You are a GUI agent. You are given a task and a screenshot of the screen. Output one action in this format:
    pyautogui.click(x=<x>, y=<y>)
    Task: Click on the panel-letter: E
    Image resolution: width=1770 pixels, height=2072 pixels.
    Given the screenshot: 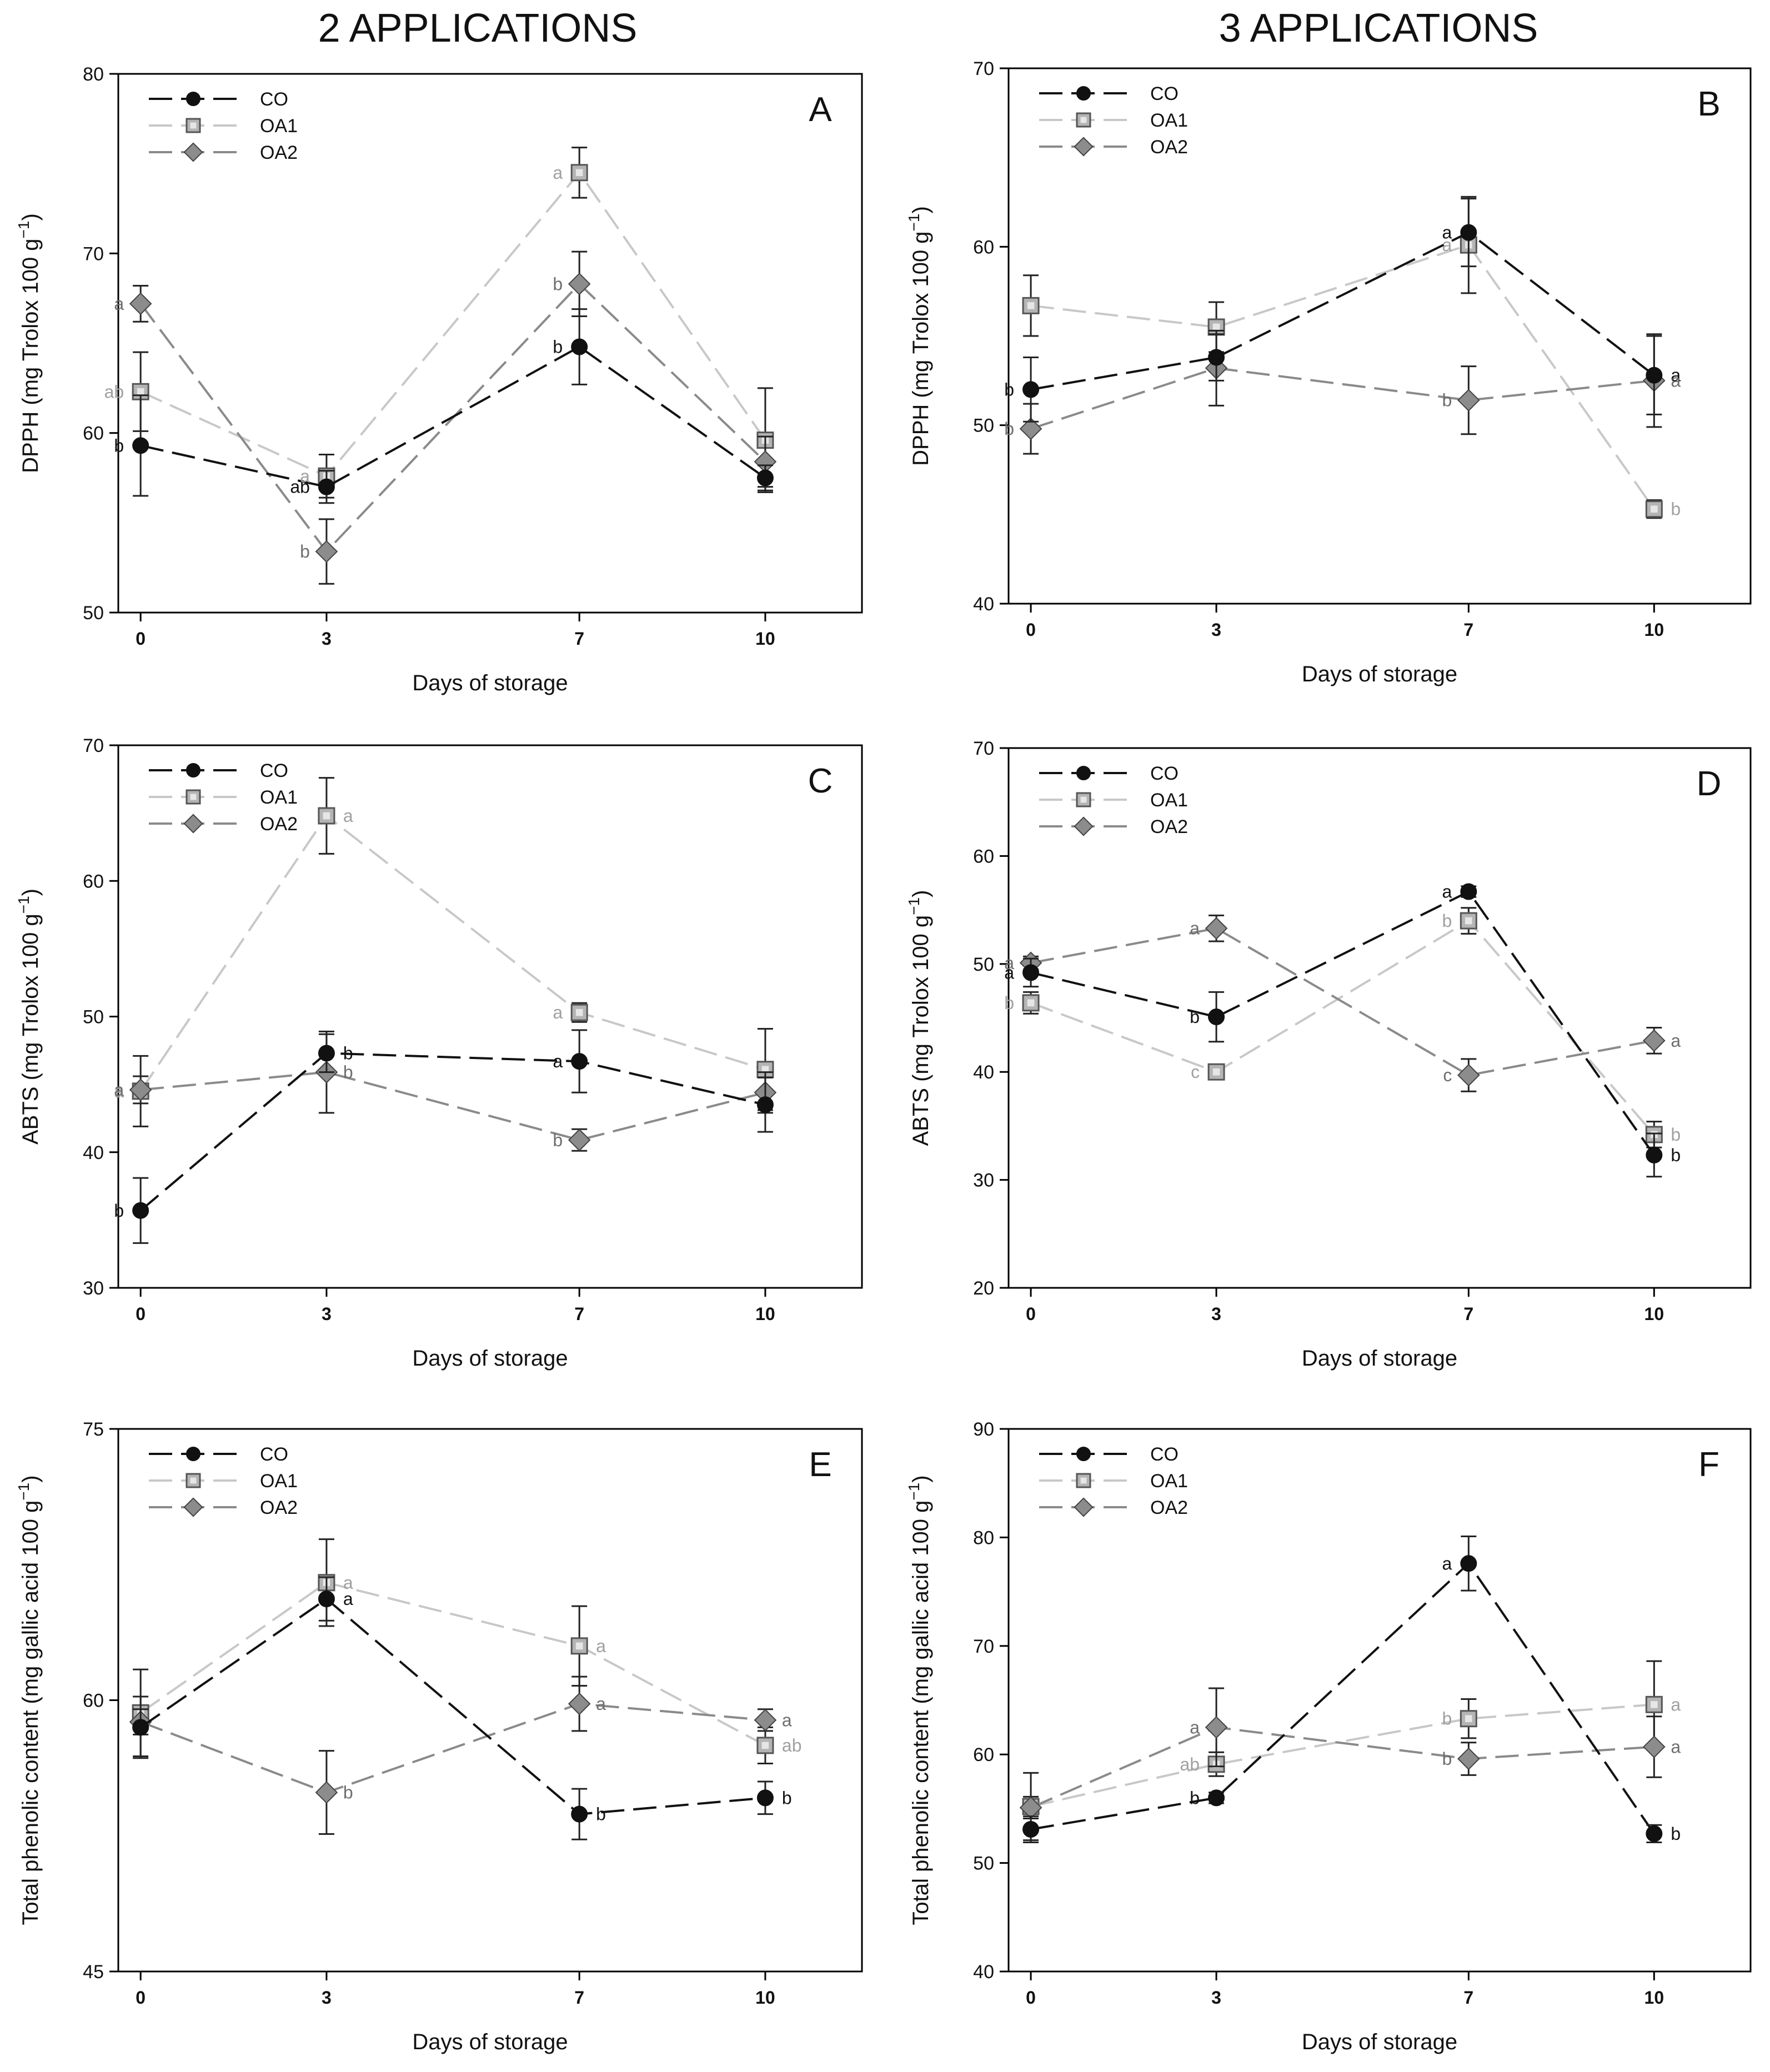 What is the action you would take?
    pyautogui.click(x=820, y=1465)
    